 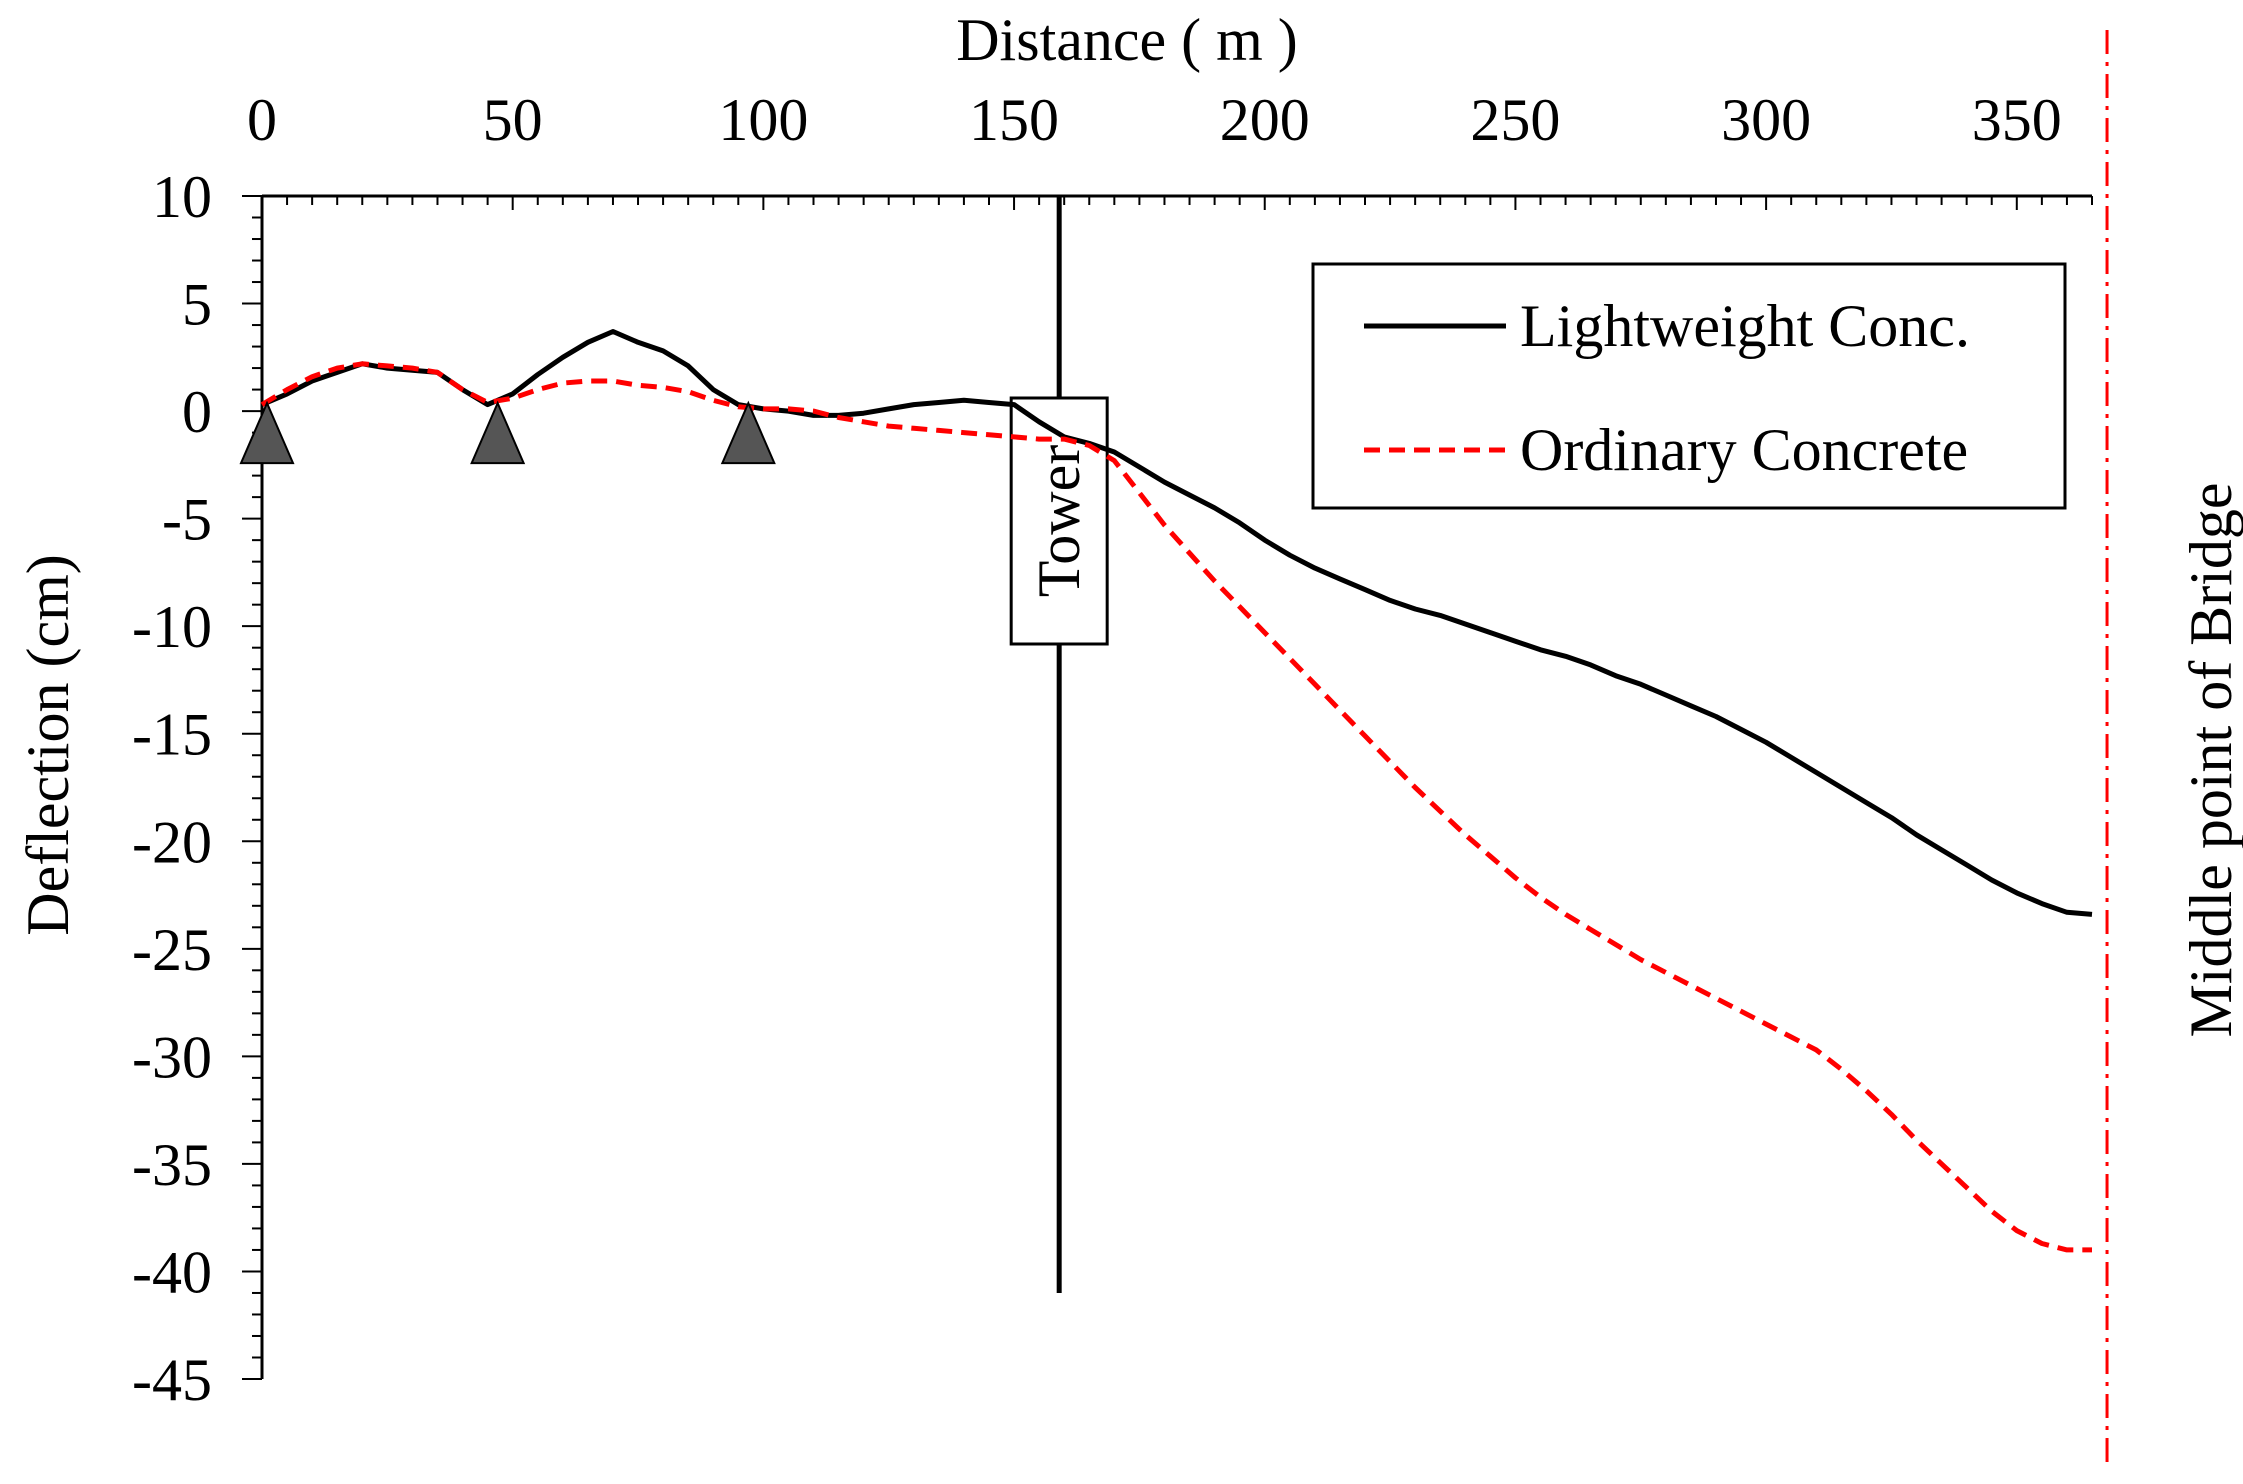 I want to click on y-tick-label: -35, so click(x=172, y=1165).